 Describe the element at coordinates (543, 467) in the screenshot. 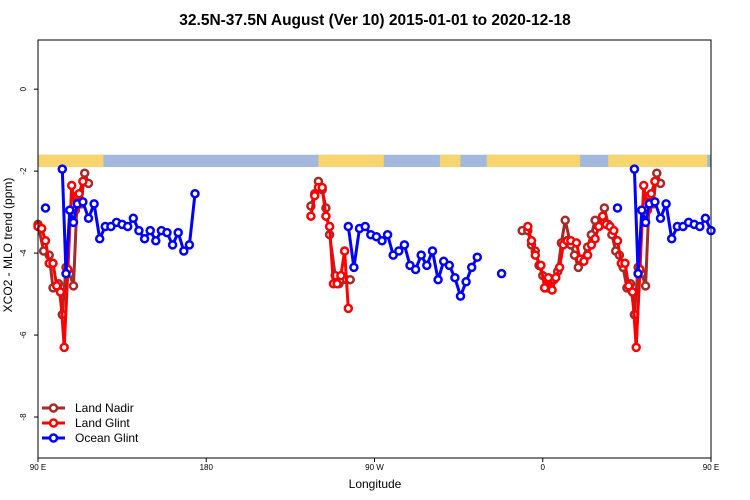

I see `x-tick-label: 0` at that location.